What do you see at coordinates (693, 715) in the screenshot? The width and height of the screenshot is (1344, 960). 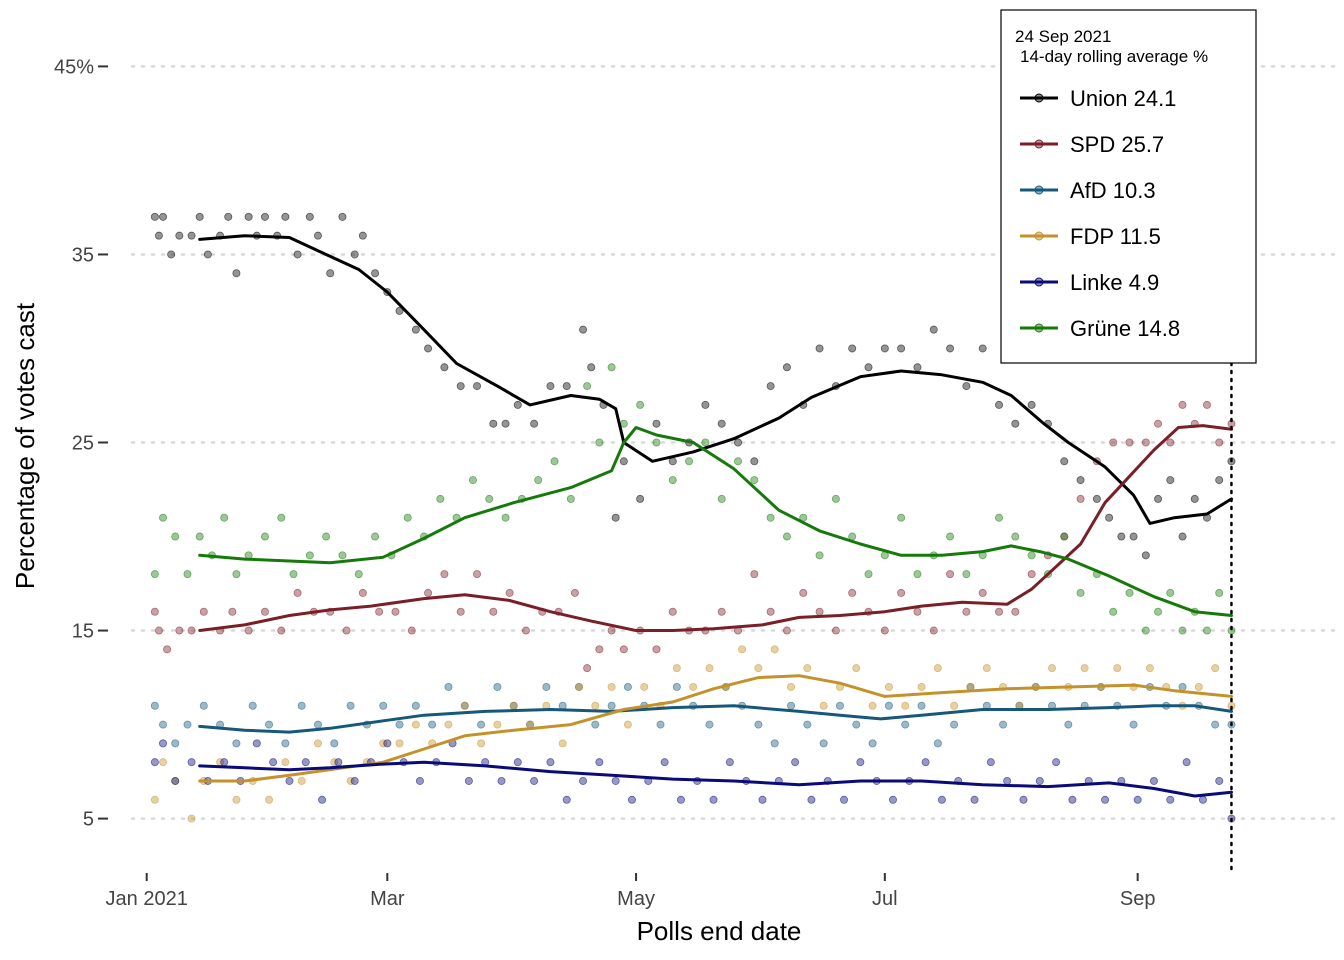 I see `points-afd` at bounding box center [693, 715].